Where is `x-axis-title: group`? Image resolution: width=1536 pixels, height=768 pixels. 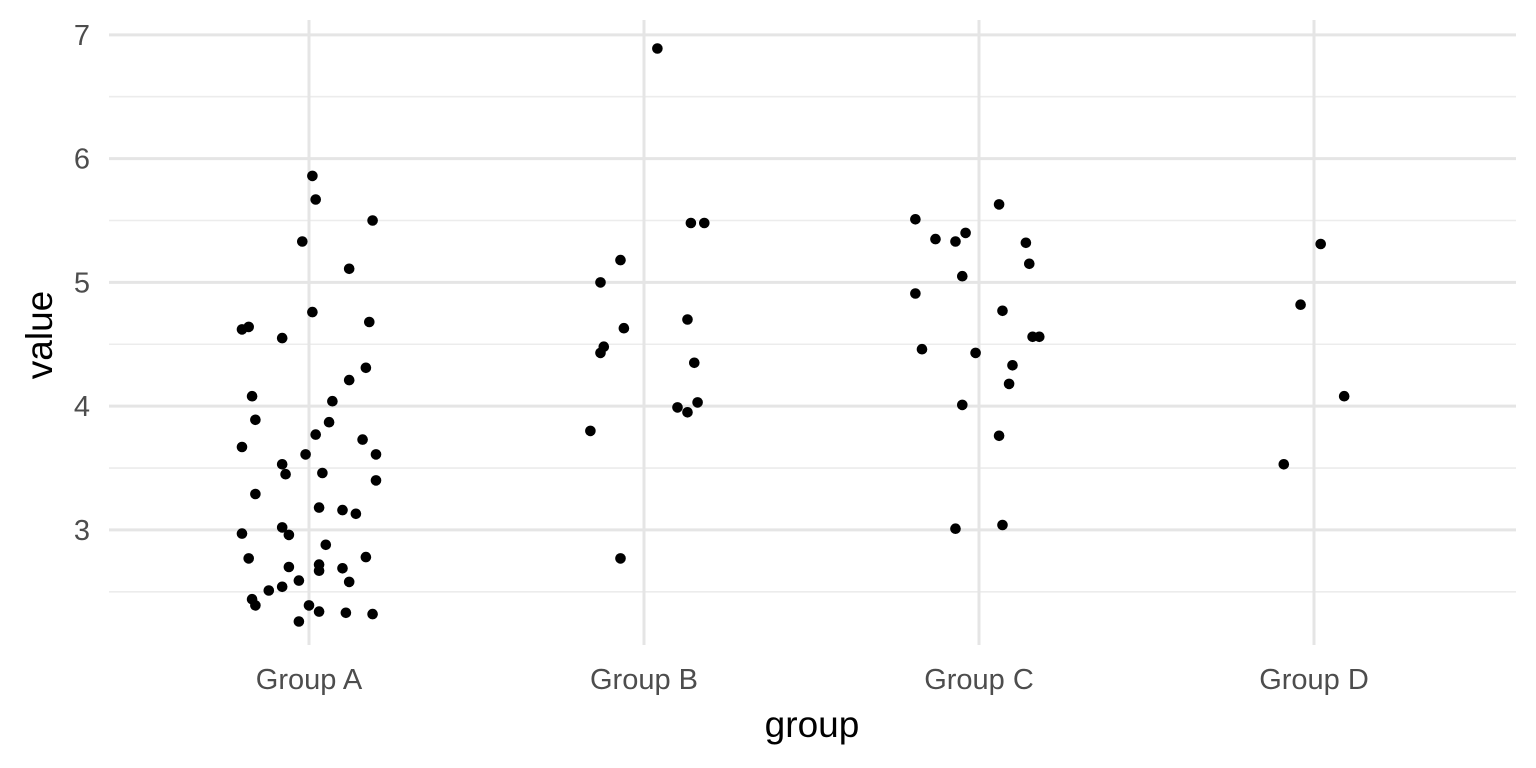 x-axis-title: group is located at coordinates (812, 724).